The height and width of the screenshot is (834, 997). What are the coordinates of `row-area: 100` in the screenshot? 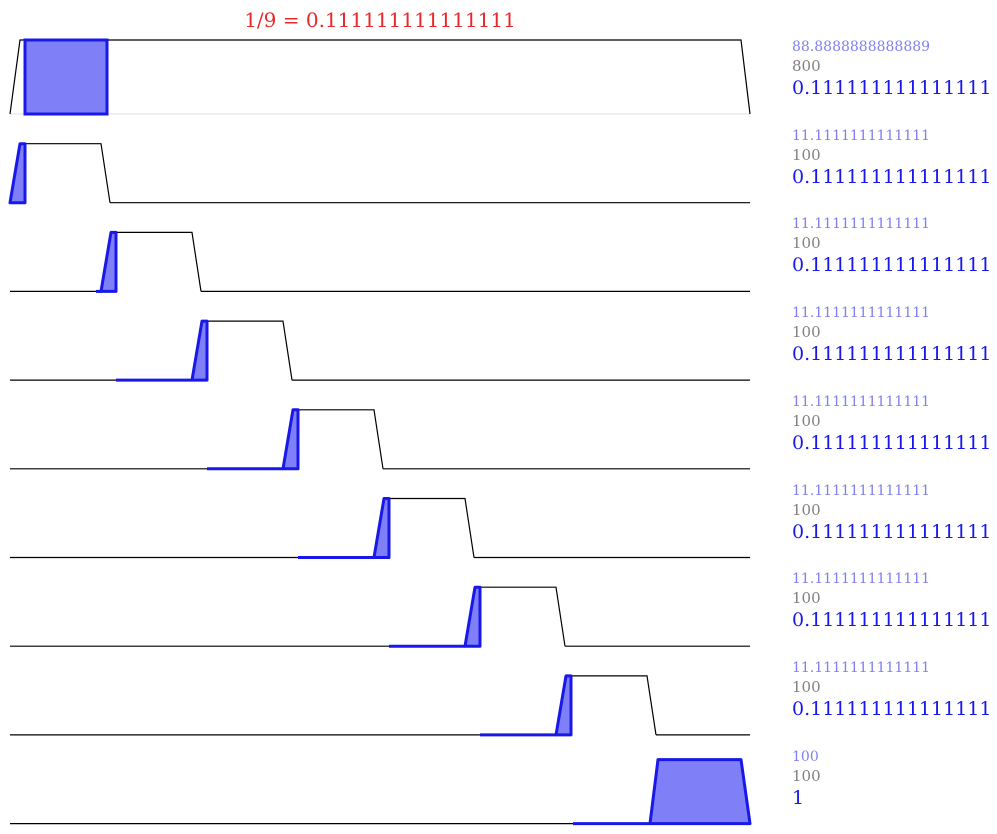 It's located at (805, 756).